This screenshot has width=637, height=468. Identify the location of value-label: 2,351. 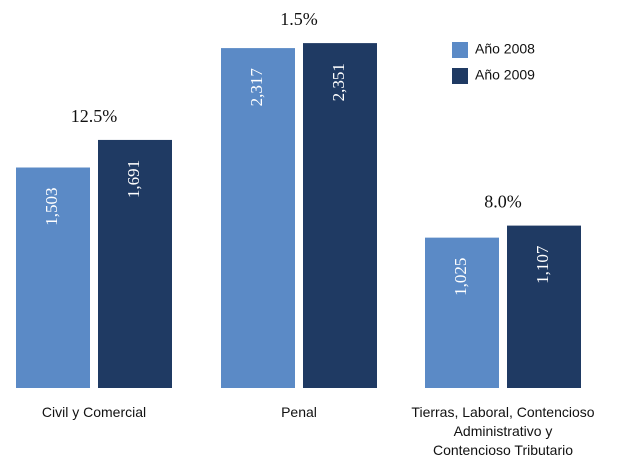
(338, 82).